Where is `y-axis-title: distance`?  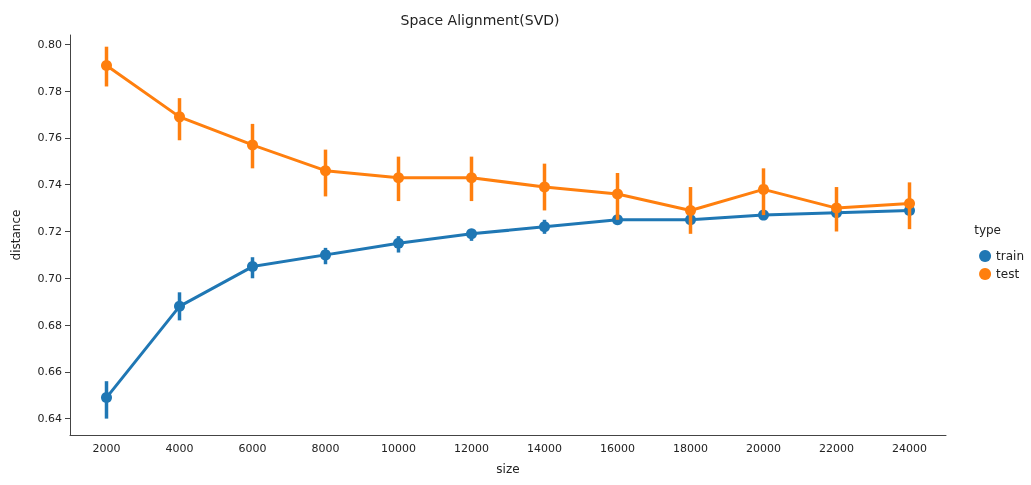 y-axis-title: distance is located at coordinates (16, 235).